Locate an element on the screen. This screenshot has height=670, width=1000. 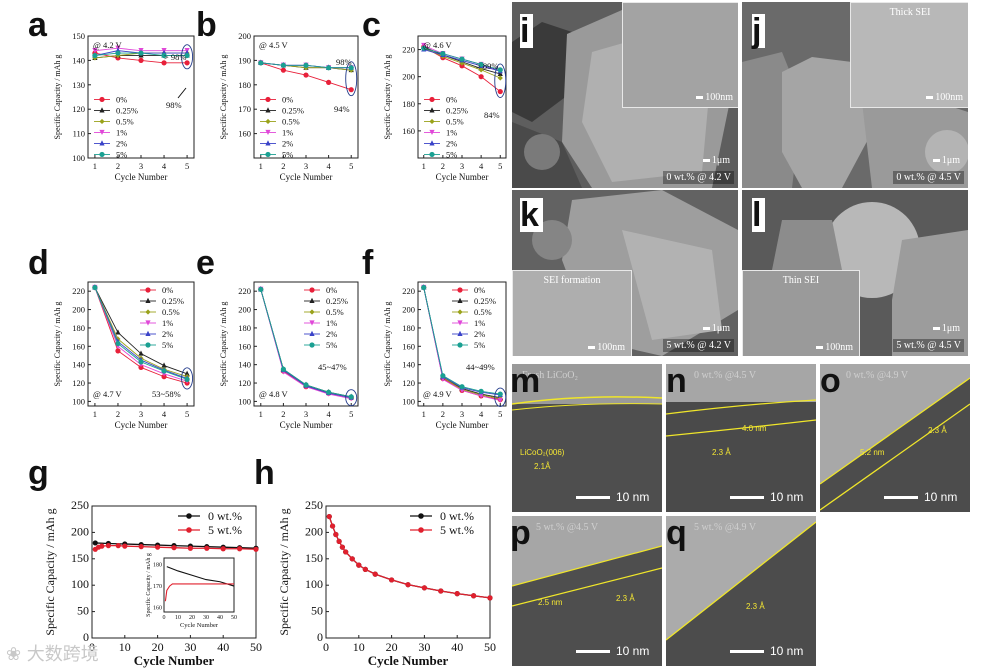
data-point-e is located at coordinates (306, 385).